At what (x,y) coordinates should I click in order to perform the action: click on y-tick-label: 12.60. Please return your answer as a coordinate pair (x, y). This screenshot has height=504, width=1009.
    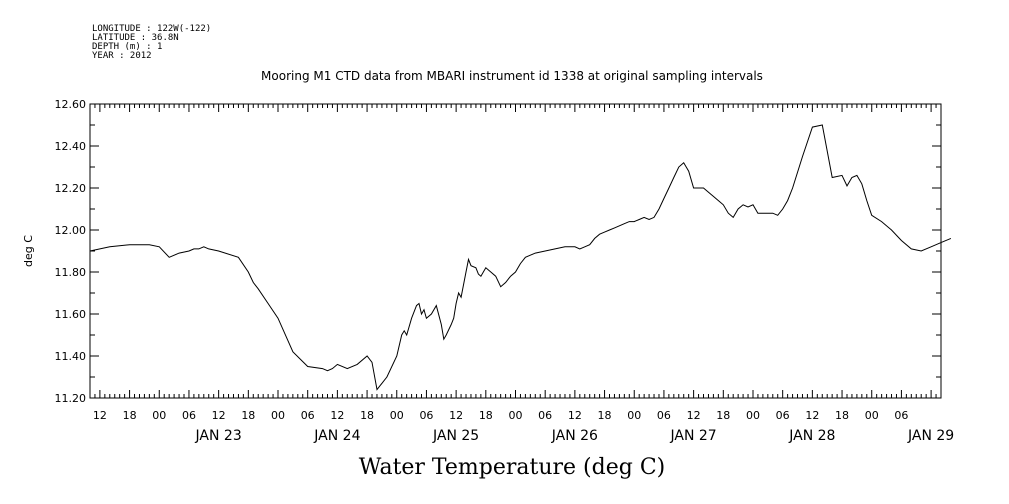
    Looking at the image, I should click on (71, 104).